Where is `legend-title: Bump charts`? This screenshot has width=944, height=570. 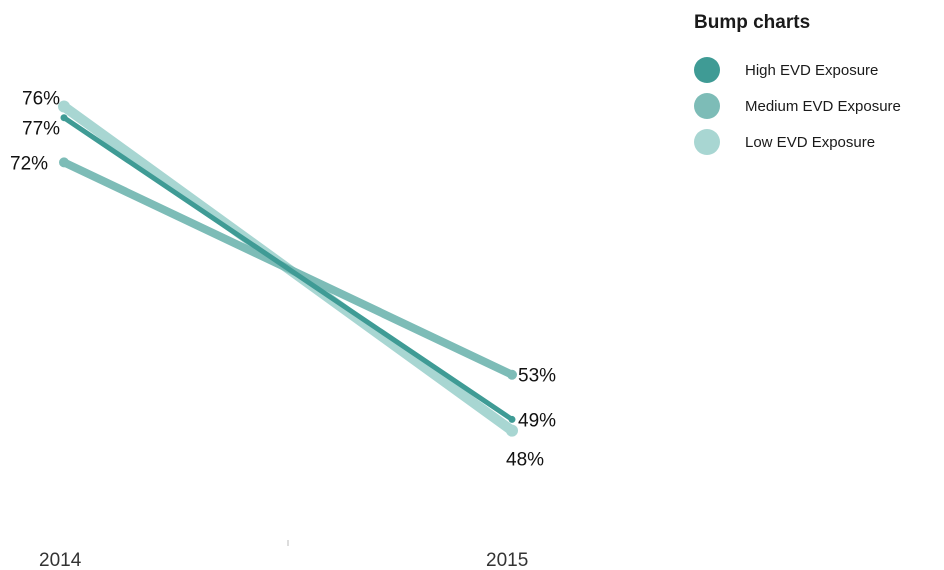
legend-title: Bump charts is located at coordinates (752, 22).